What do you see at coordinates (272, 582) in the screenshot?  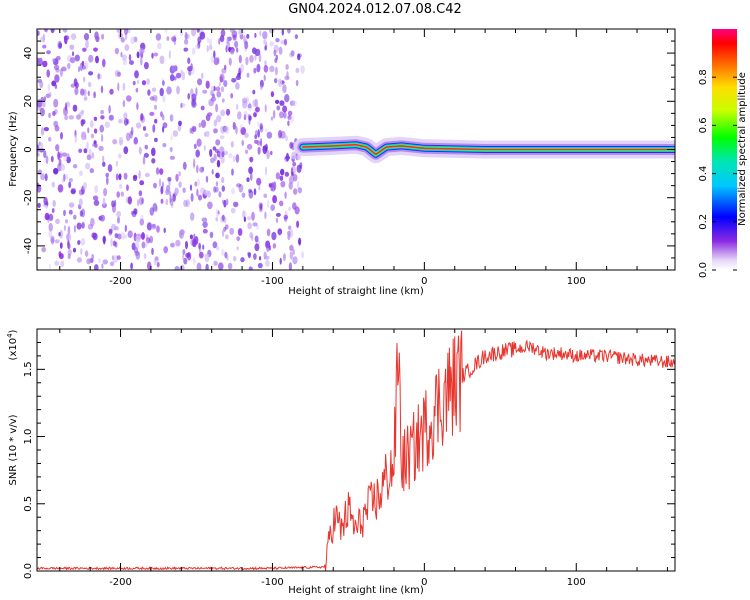 I see `x-tick-label: -100` at bounding box center [272, 582].